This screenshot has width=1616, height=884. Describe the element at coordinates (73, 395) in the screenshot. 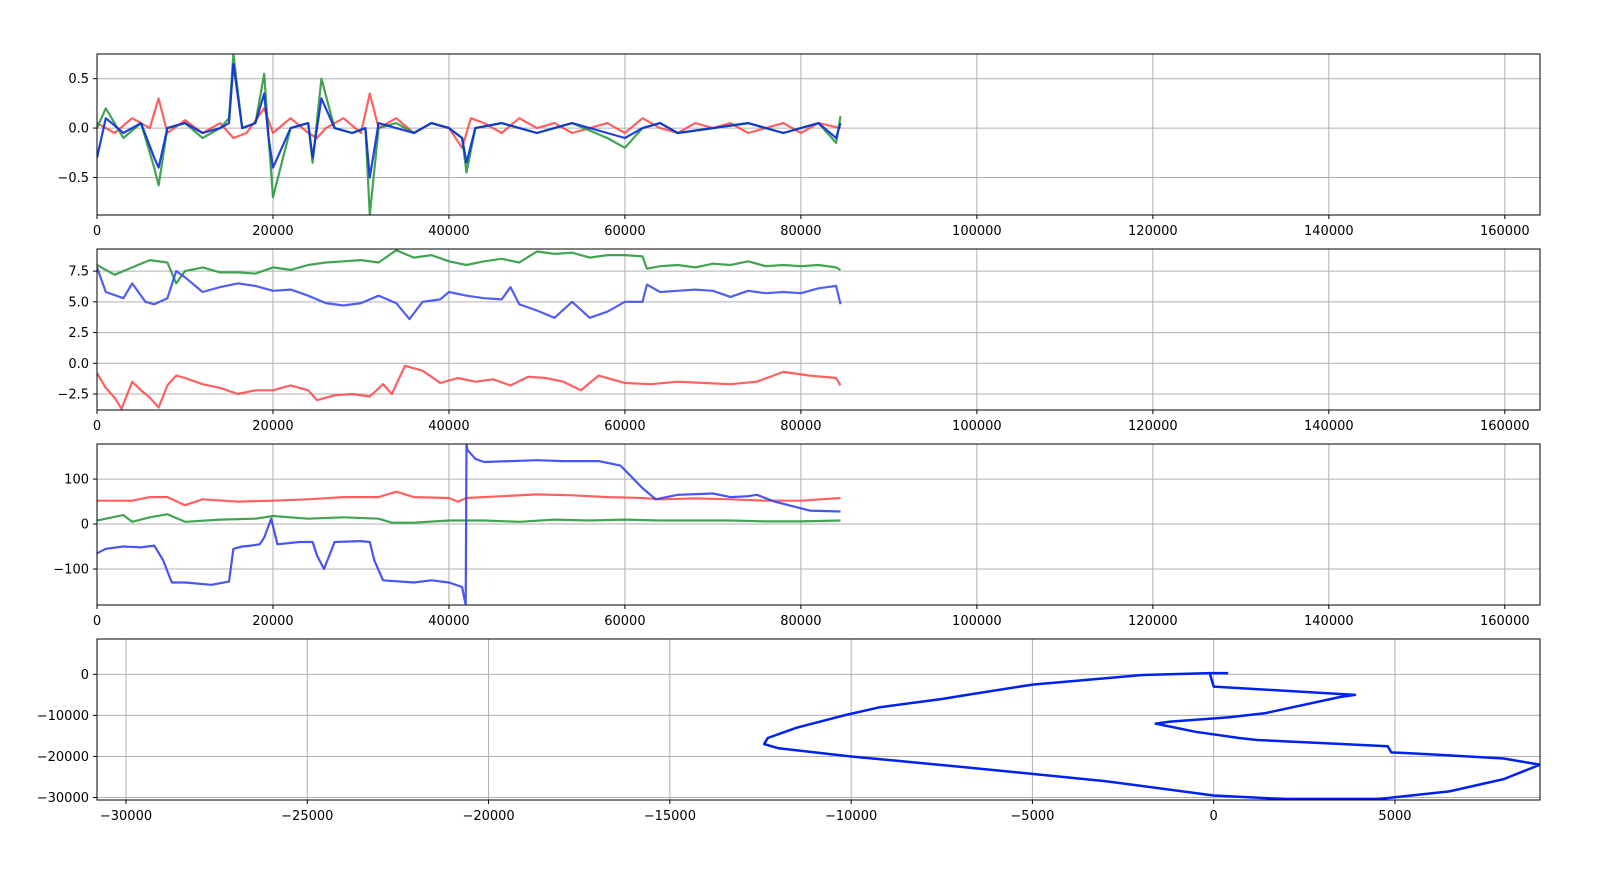

I see `y-tick-label: −2.5` at that location.